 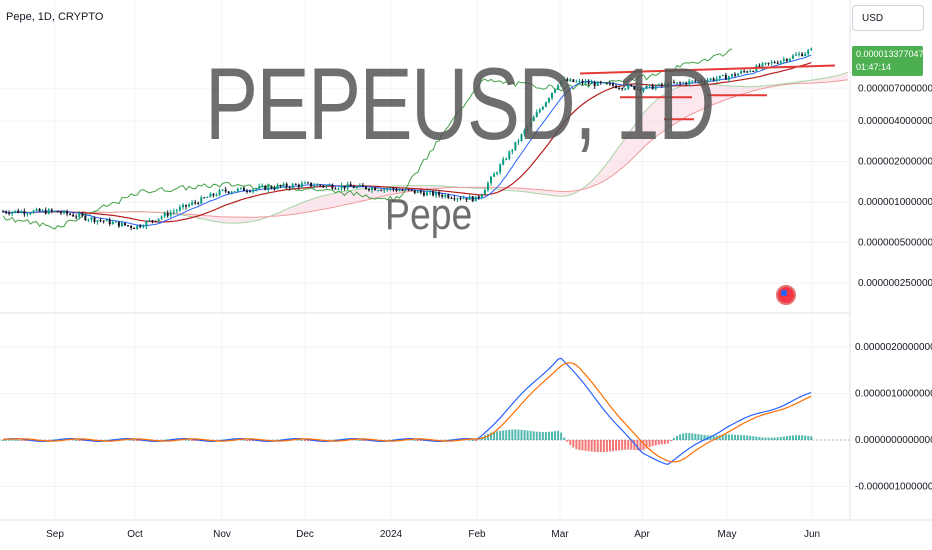 What do you see at coordinates (429, 214) in the screenshot?
I see `watermark-name: Pepe` at bounding box center [429, 214].